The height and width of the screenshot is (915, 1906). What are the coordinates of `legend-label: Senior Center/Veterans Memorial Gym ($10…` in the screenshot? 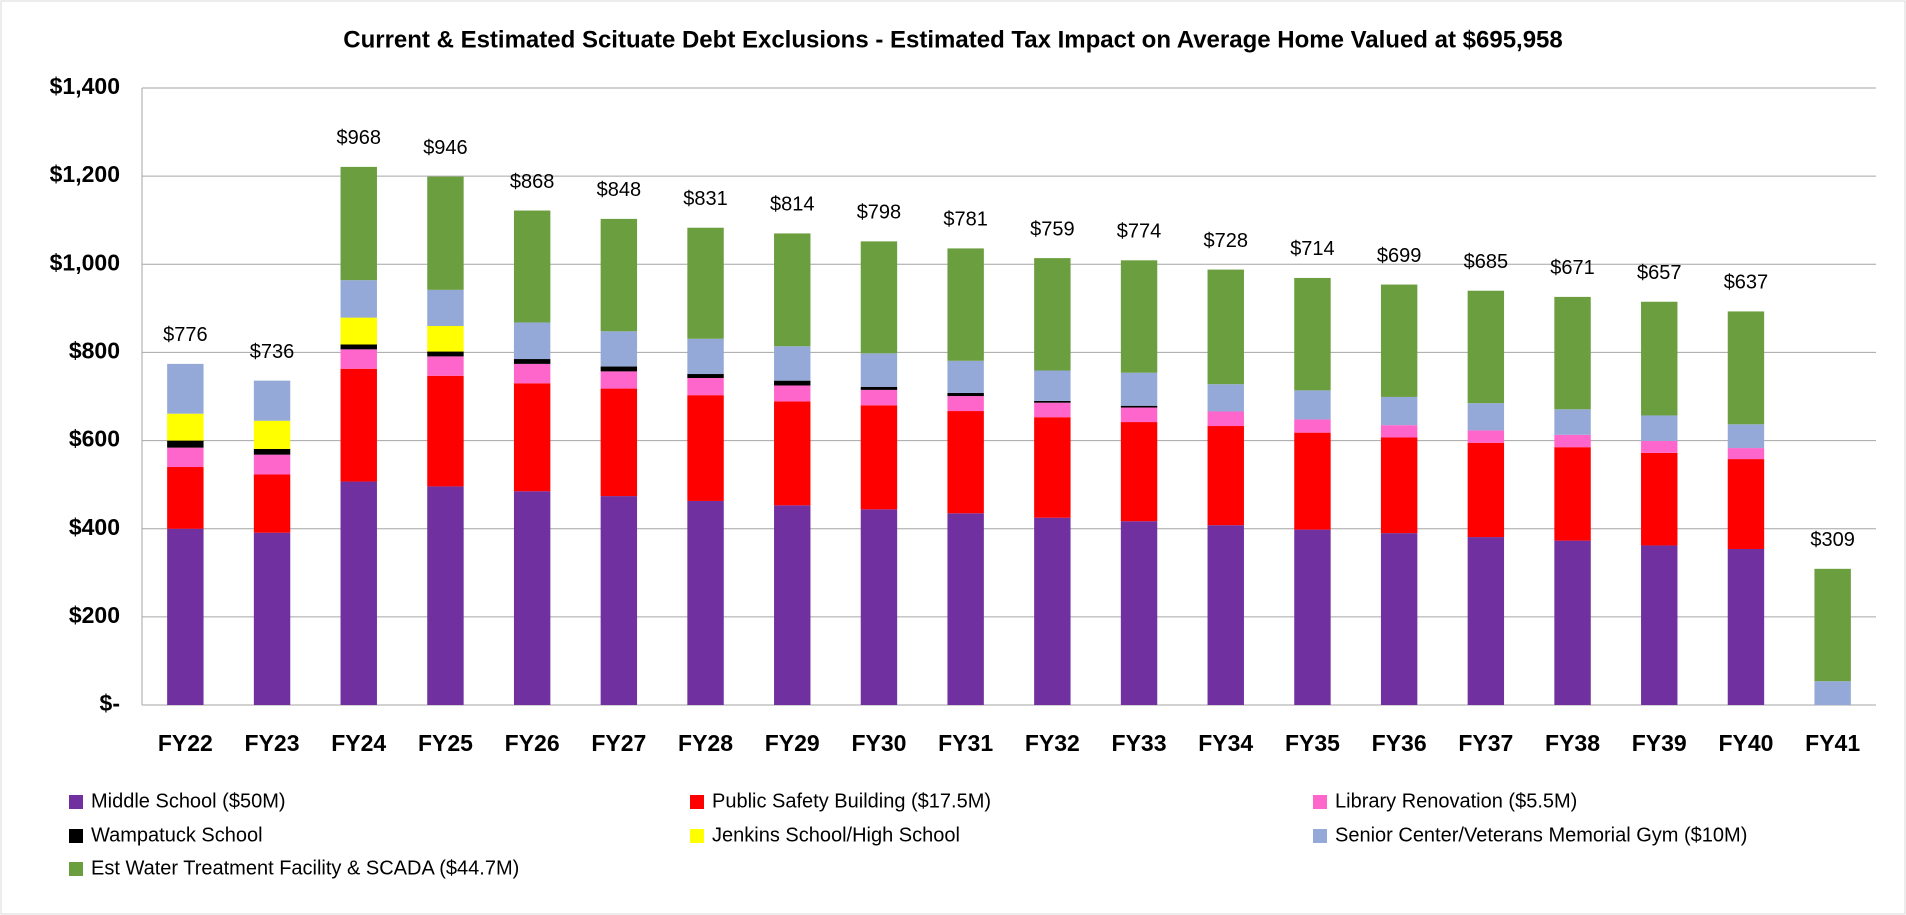 It's located at (1541, 835).